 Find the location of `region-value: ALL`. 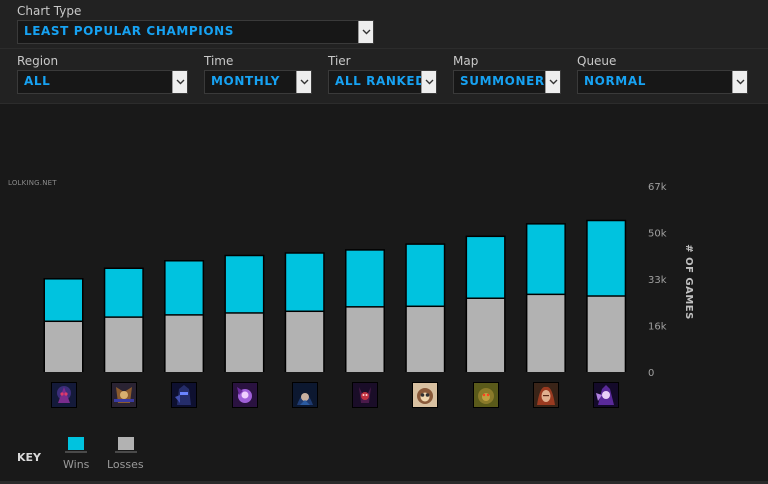

region-value: ALL is located at coordinates (37, 81).